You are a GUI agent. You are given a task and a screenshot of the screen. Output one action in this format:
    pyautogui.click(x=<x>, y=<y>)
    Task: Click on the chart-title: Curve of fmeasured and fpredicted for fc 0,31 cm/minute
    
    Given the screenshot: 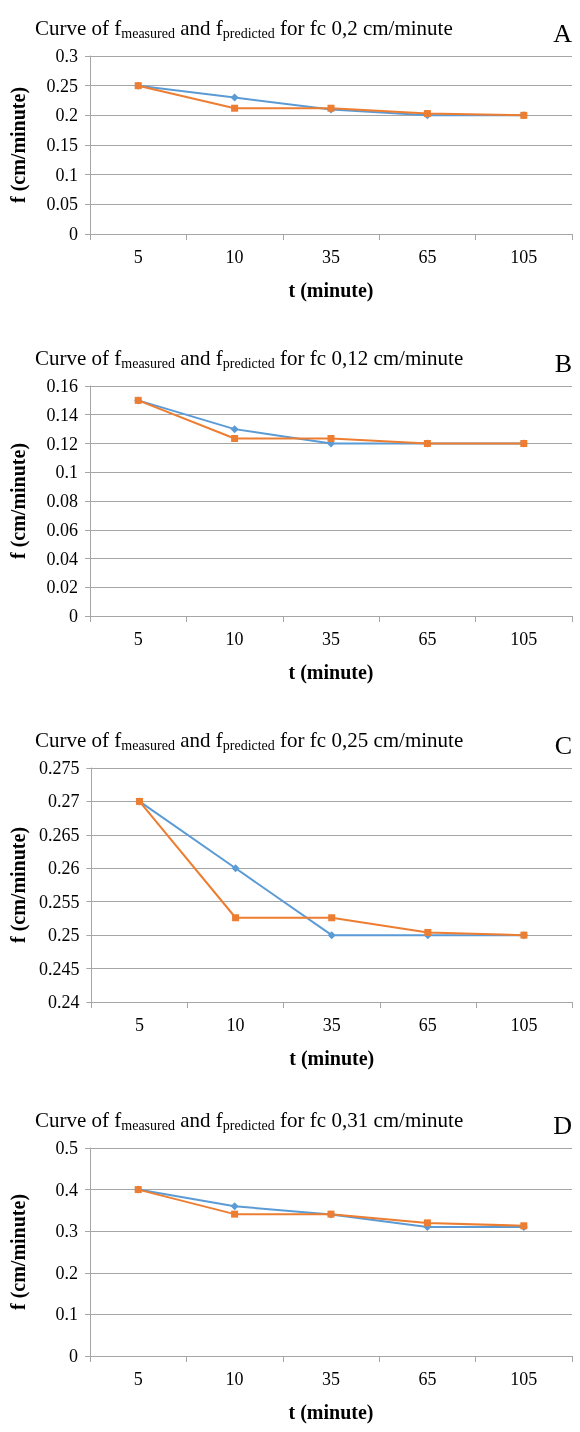 What is the action you would take?
    pyautogui.click(x=249, y=1120)
    